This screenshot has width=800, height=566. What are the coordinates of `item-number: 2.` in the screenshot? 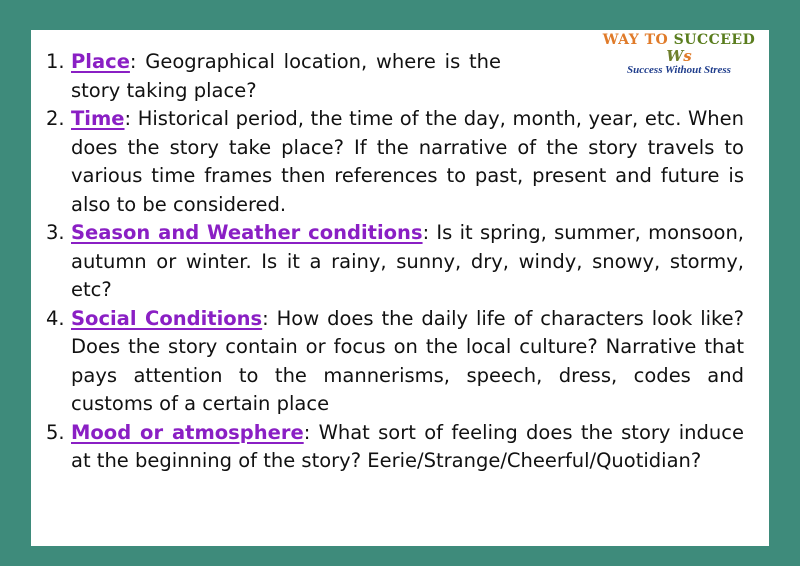 It's located at (55, 118).